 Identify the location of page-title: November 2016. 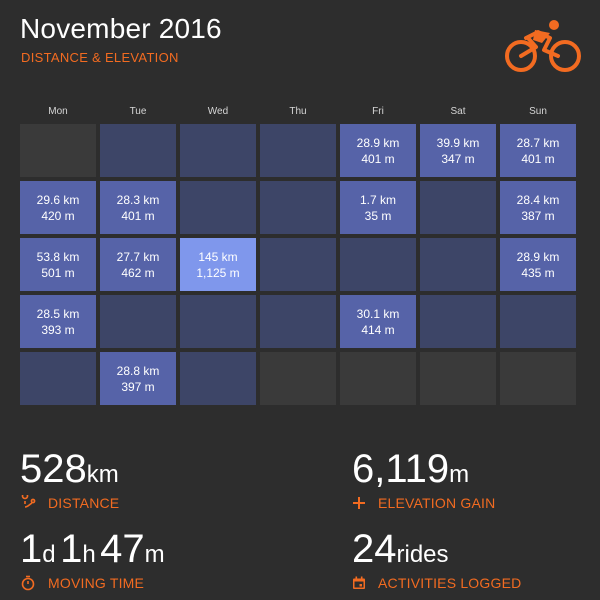
(121, 28).